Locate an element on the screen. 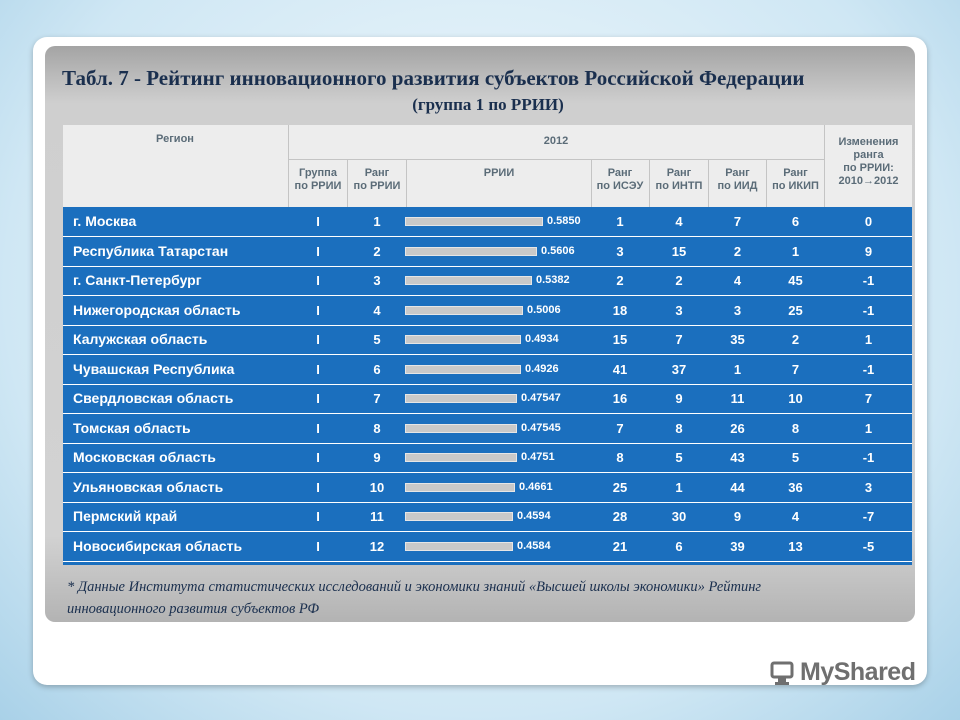 The image size is (960, 720). cell-rrii: 0.4661 is located at coordinates (536, 486).